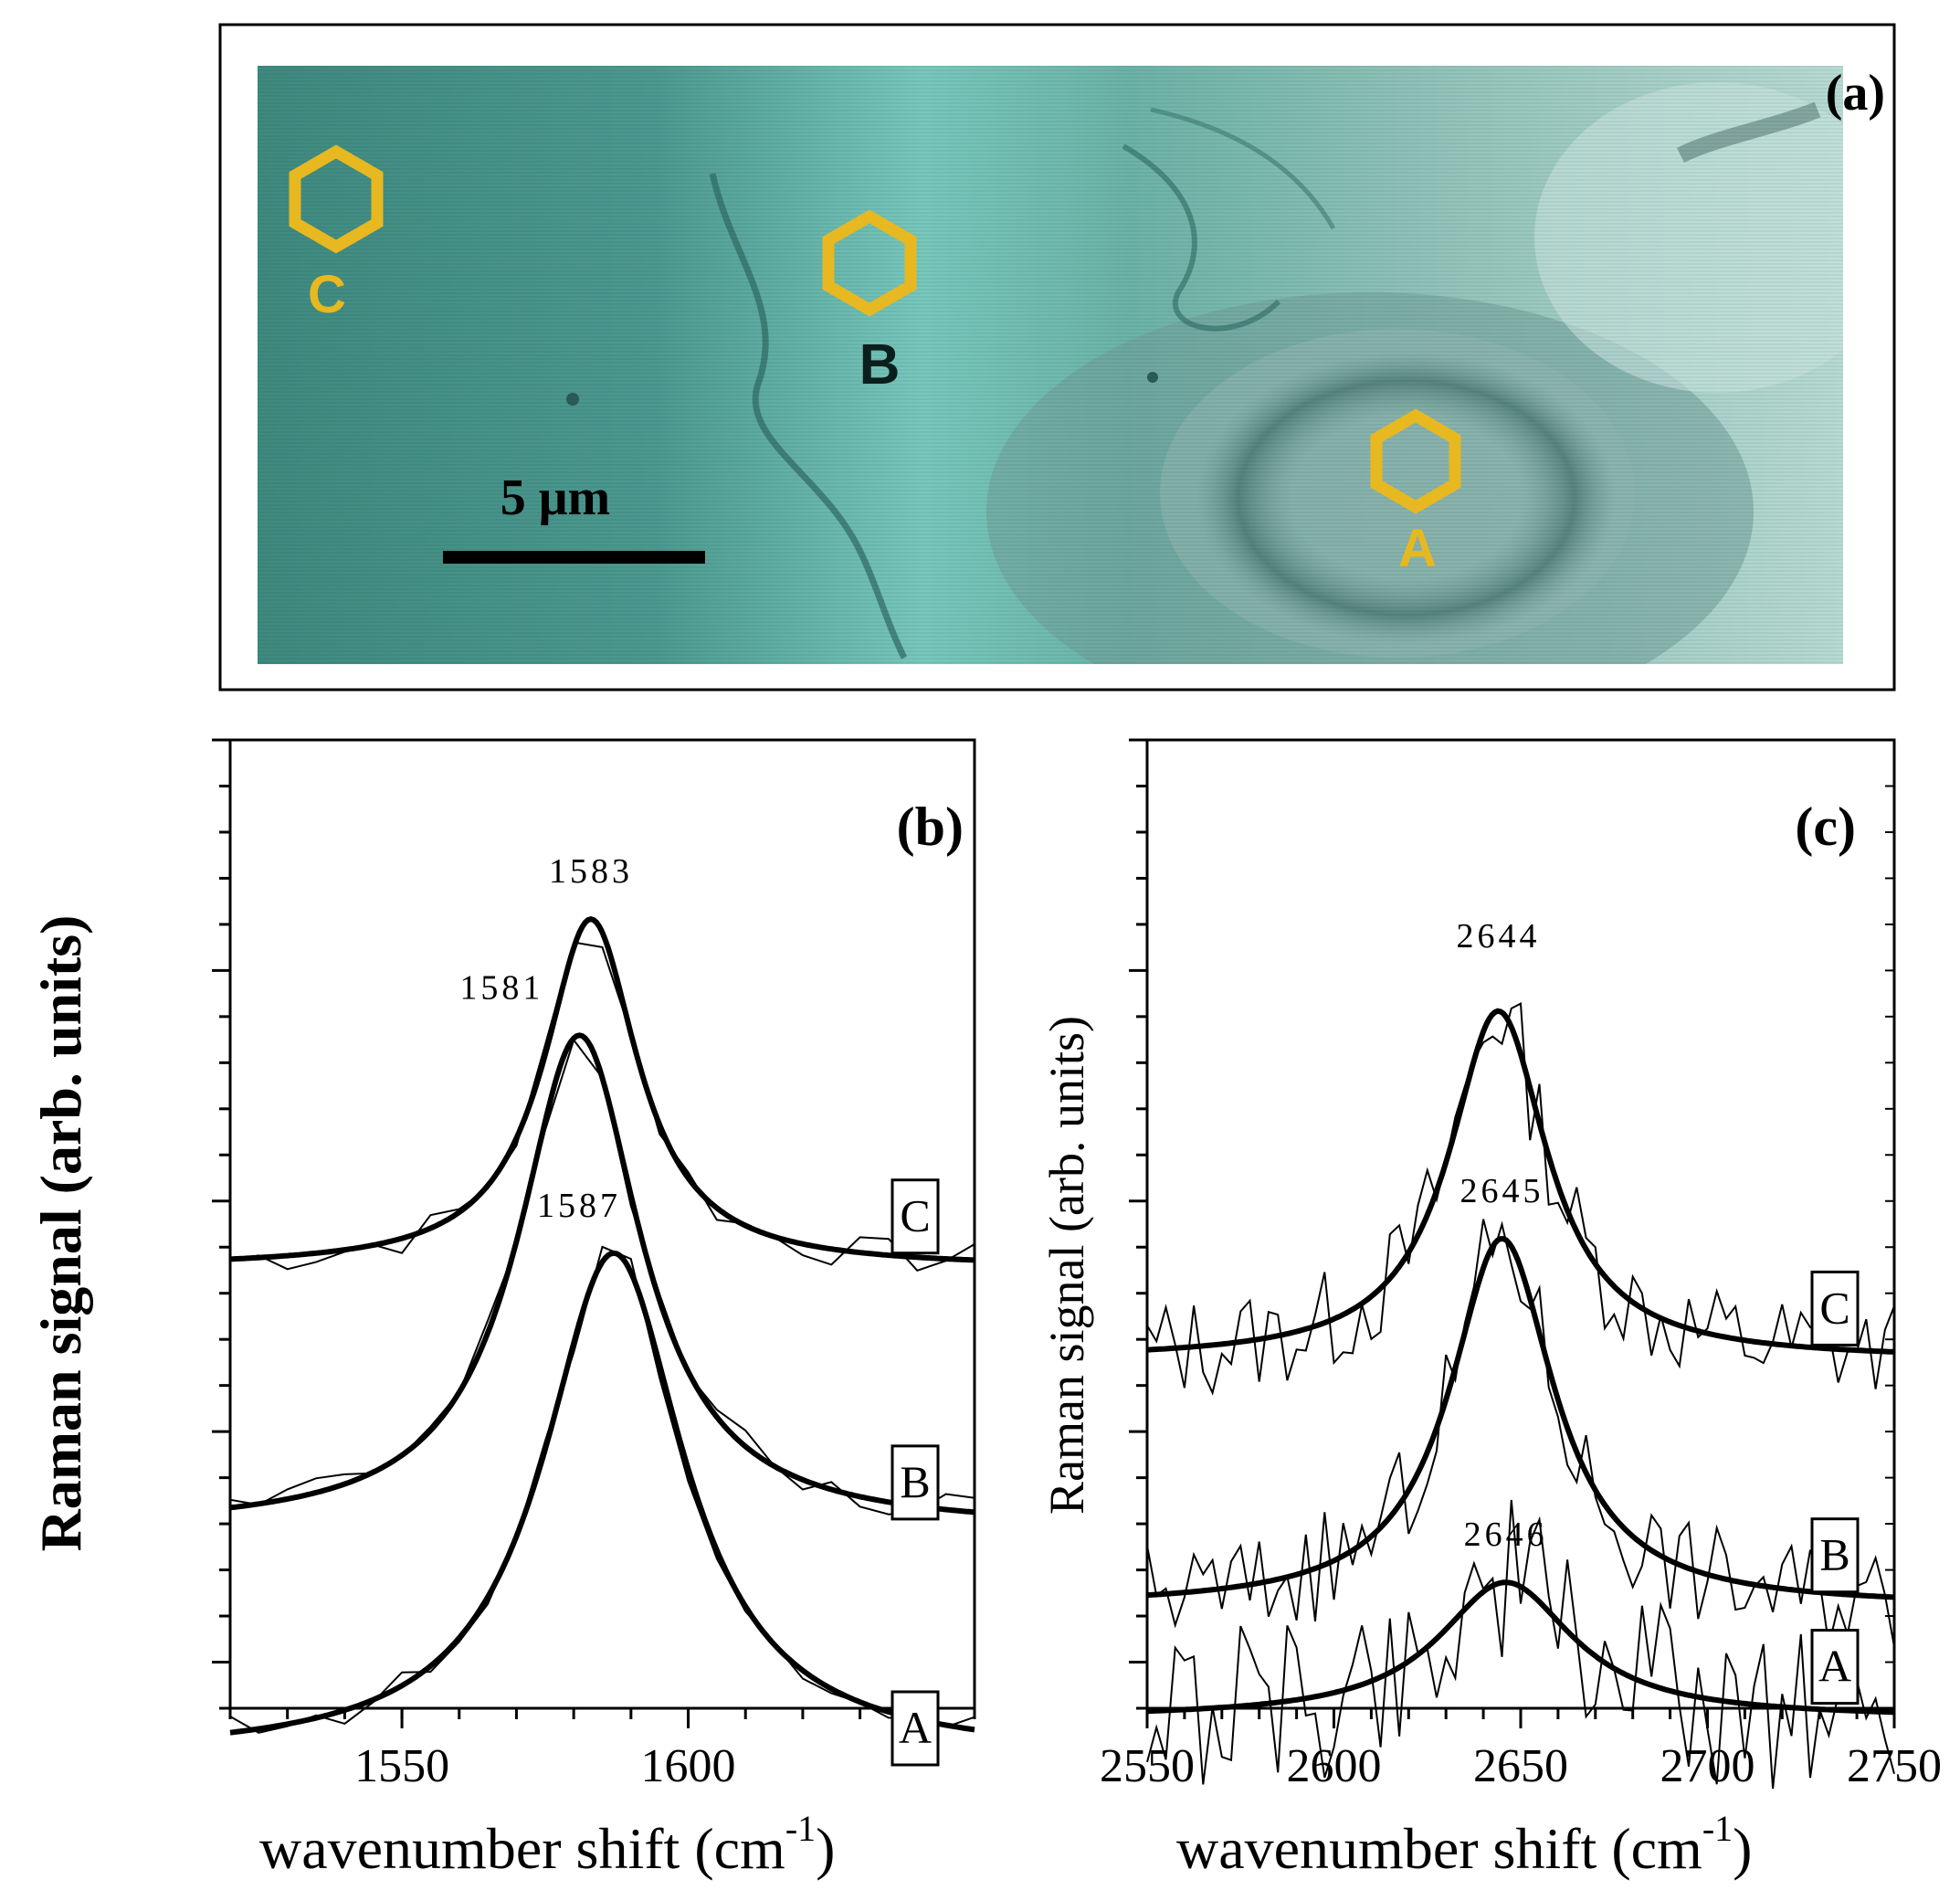 Image resolution: width=1960 pixels, height=1901 pixels. What do you see at coordinates (825, 1848) in the screenshot?
I see `chart-b-xlabel-close: )` at bounding box center [825, 1848].